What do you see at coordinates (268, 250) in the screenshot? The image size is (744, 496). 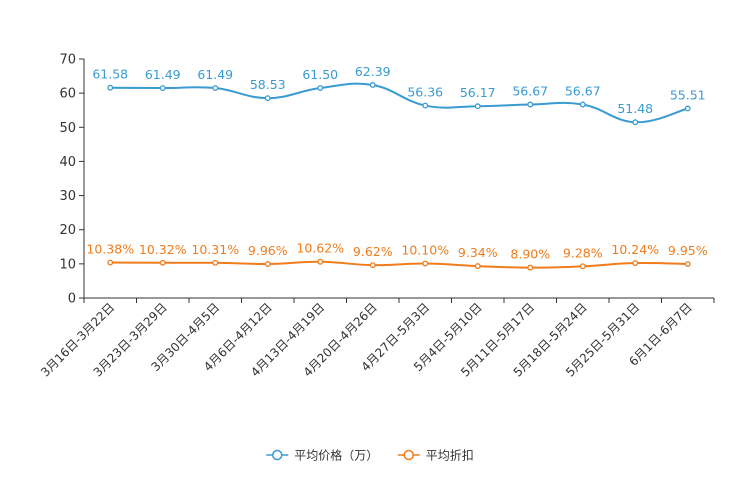 I see `data-label: 9.96%` at bounding box center [268, 250].